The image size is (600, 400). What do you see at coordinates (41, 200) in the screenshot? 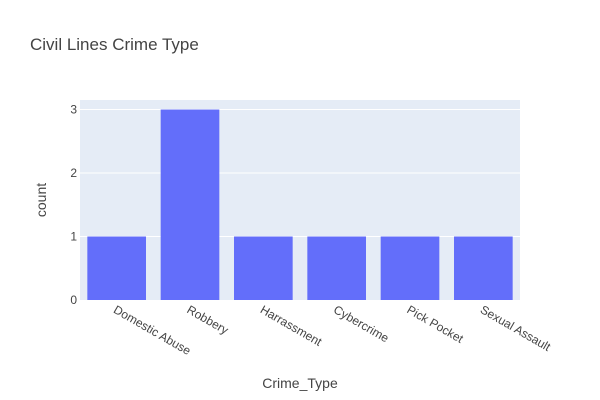
I see `y-axis-title: count` at bounding box center [41, 200].